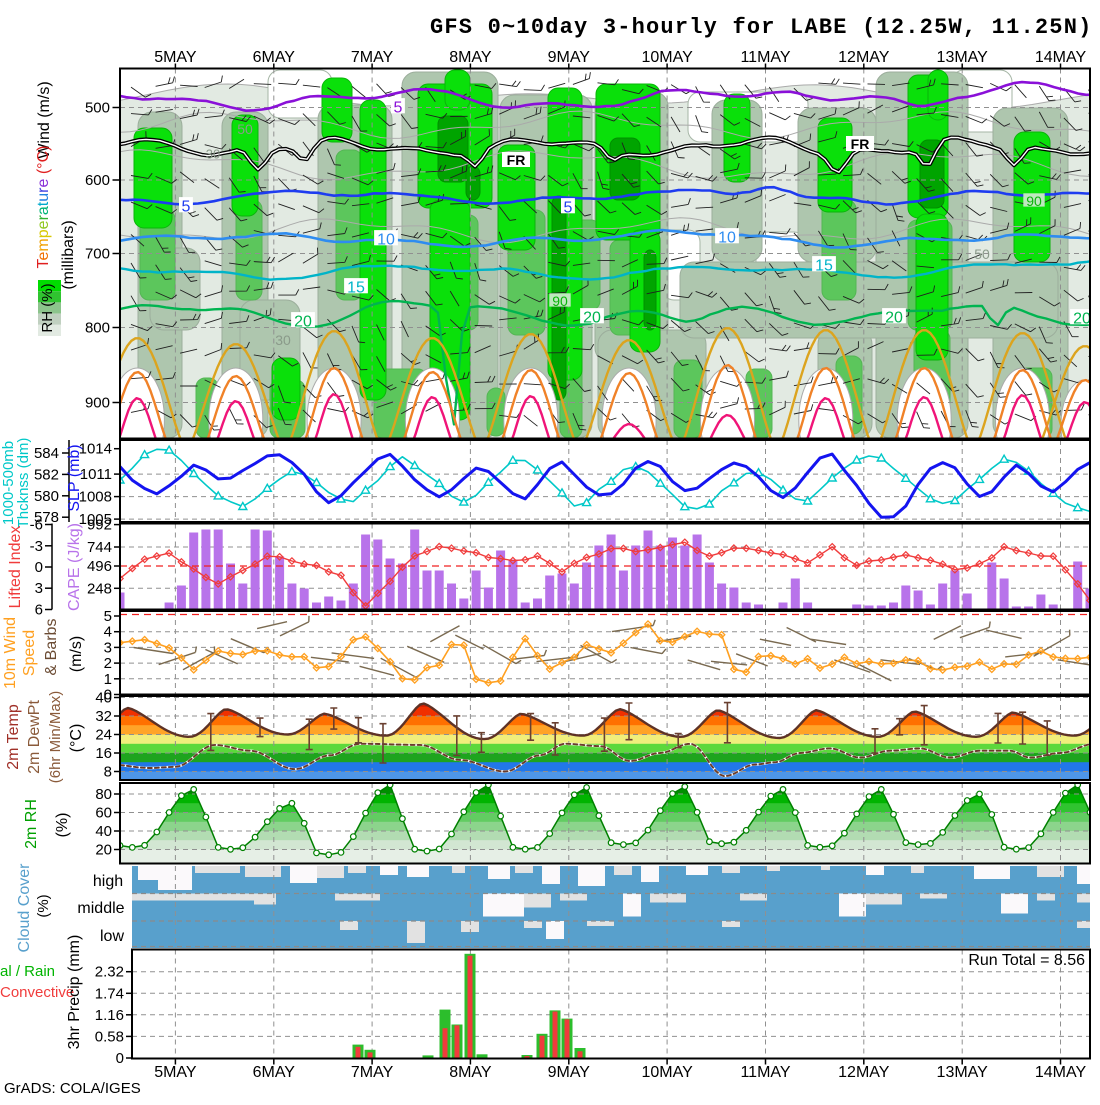  Describe the element at coordinates (95, 497) in the screenshot. I see `svg-text: 1008` at that location.